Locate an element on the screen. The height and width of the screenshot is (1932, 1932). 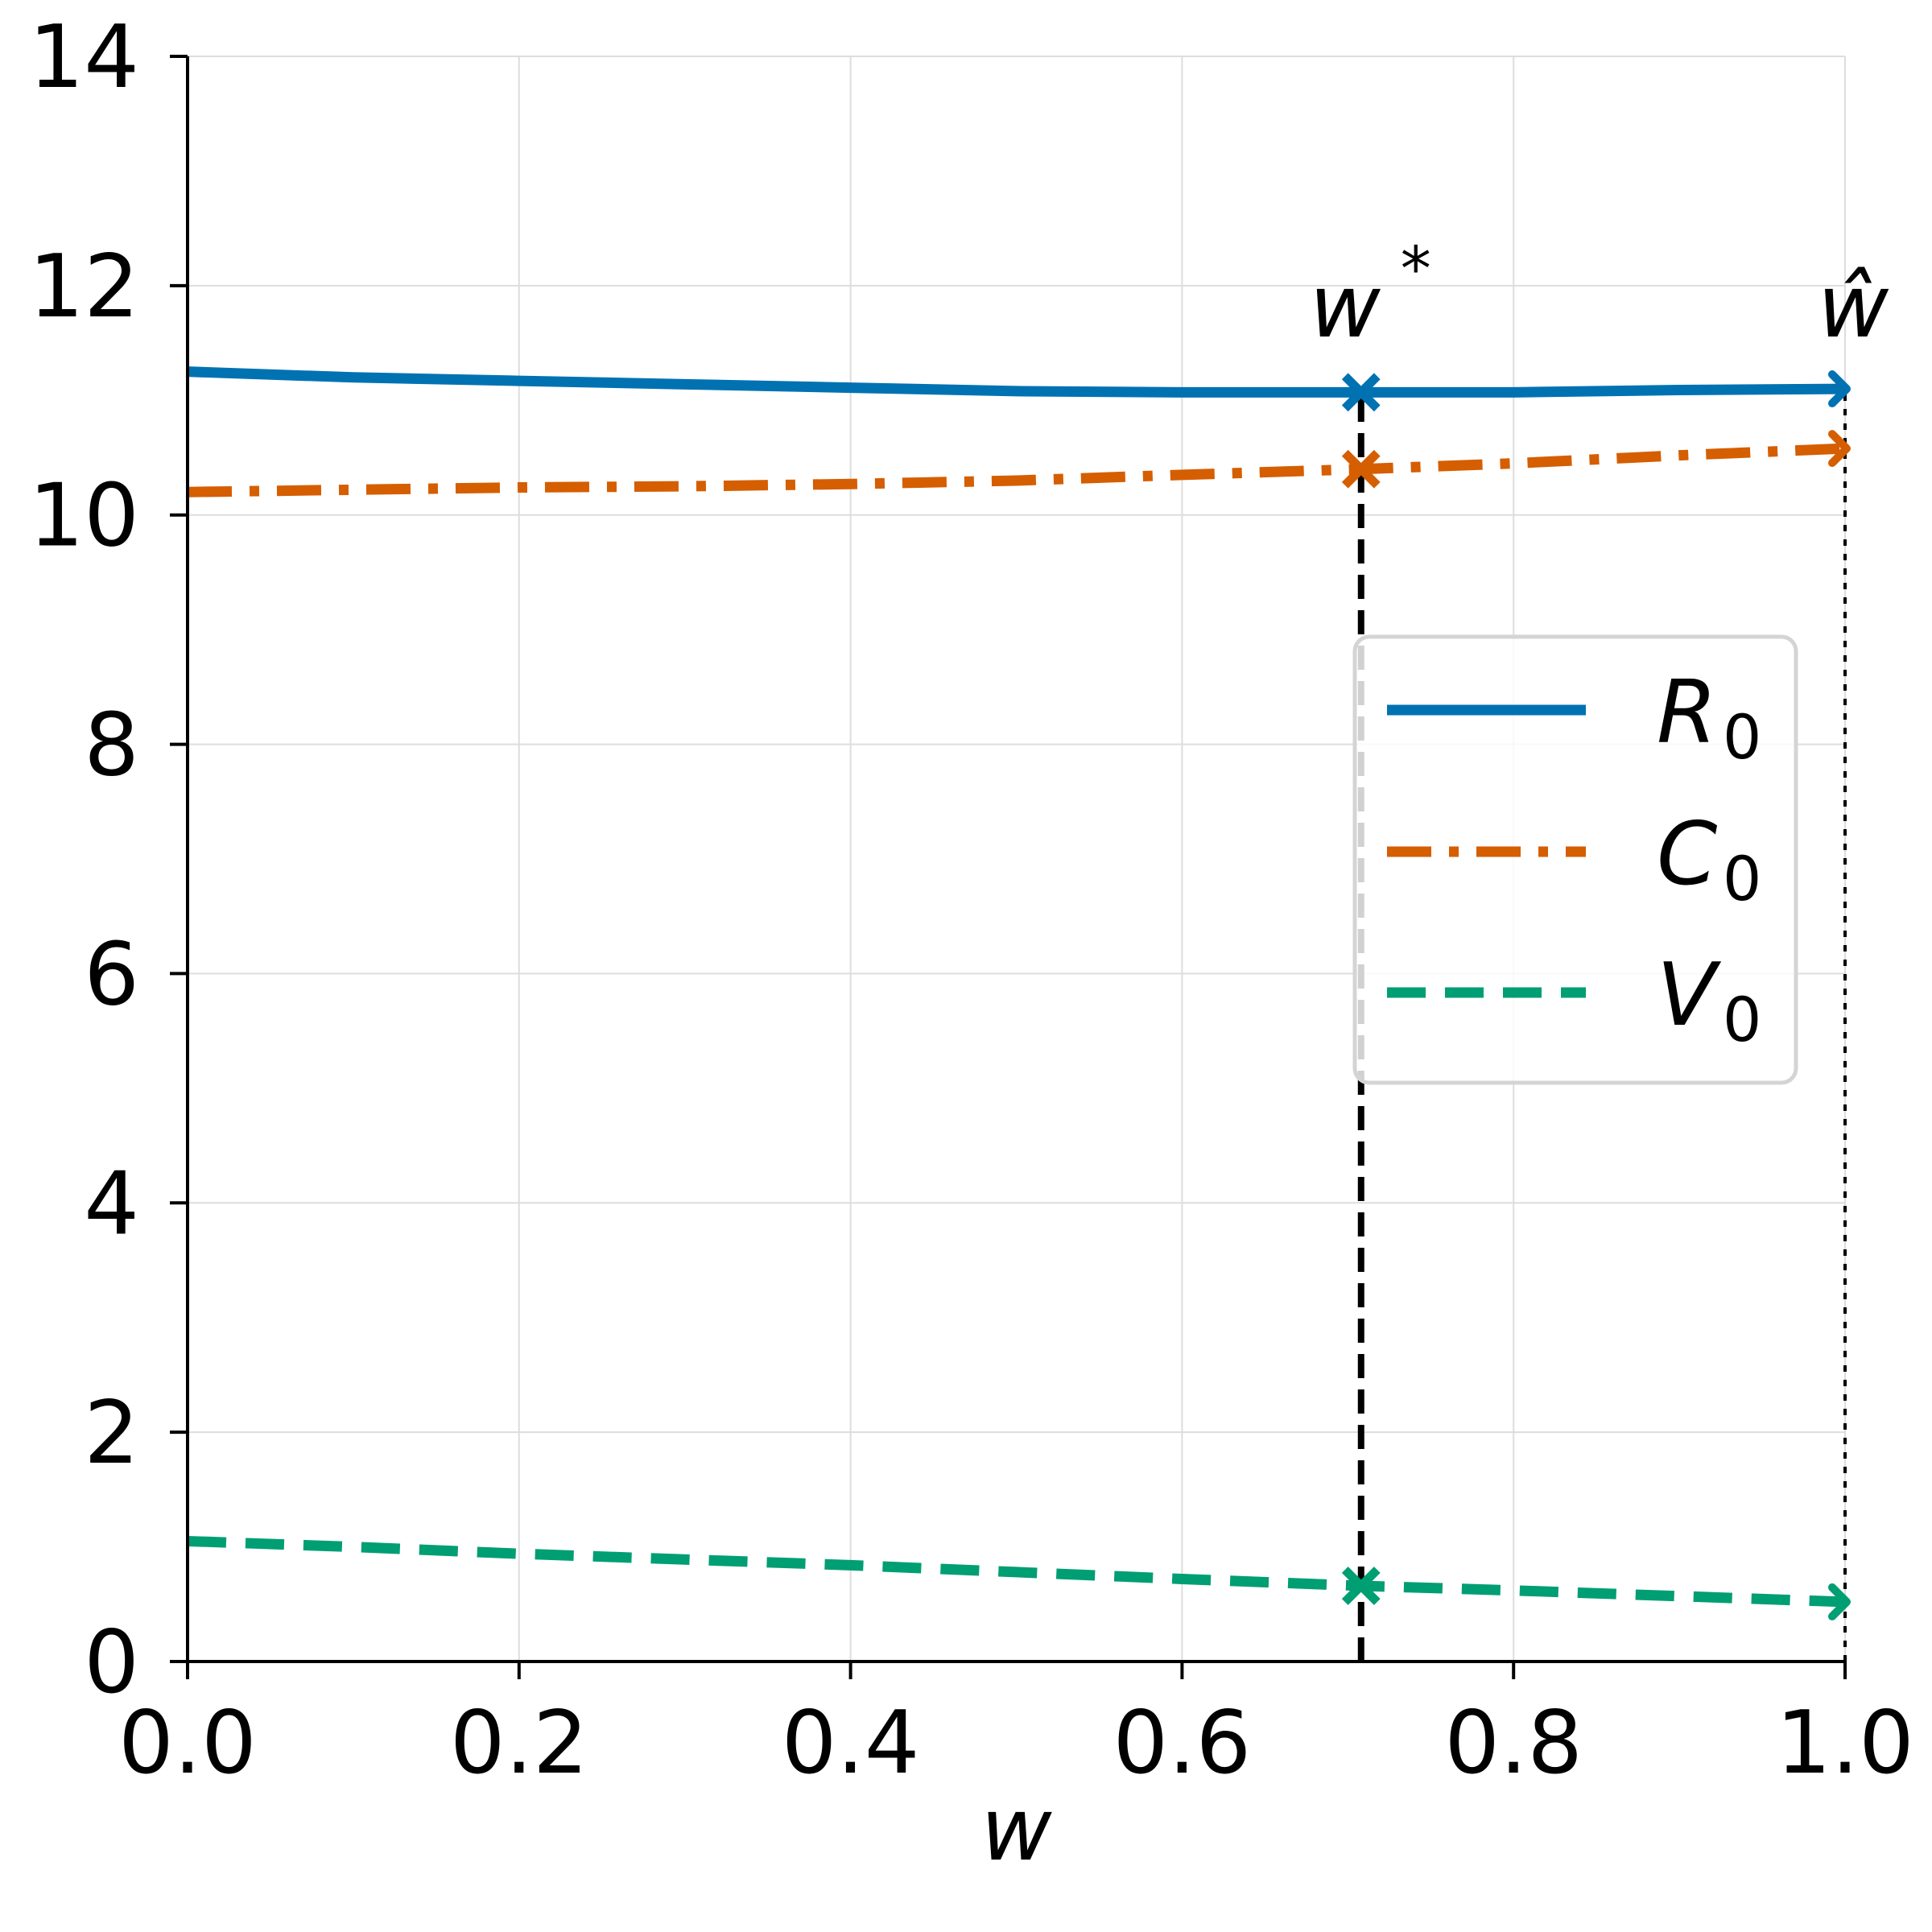
annotation-superscript: * is located at coordinates (1416, 268).